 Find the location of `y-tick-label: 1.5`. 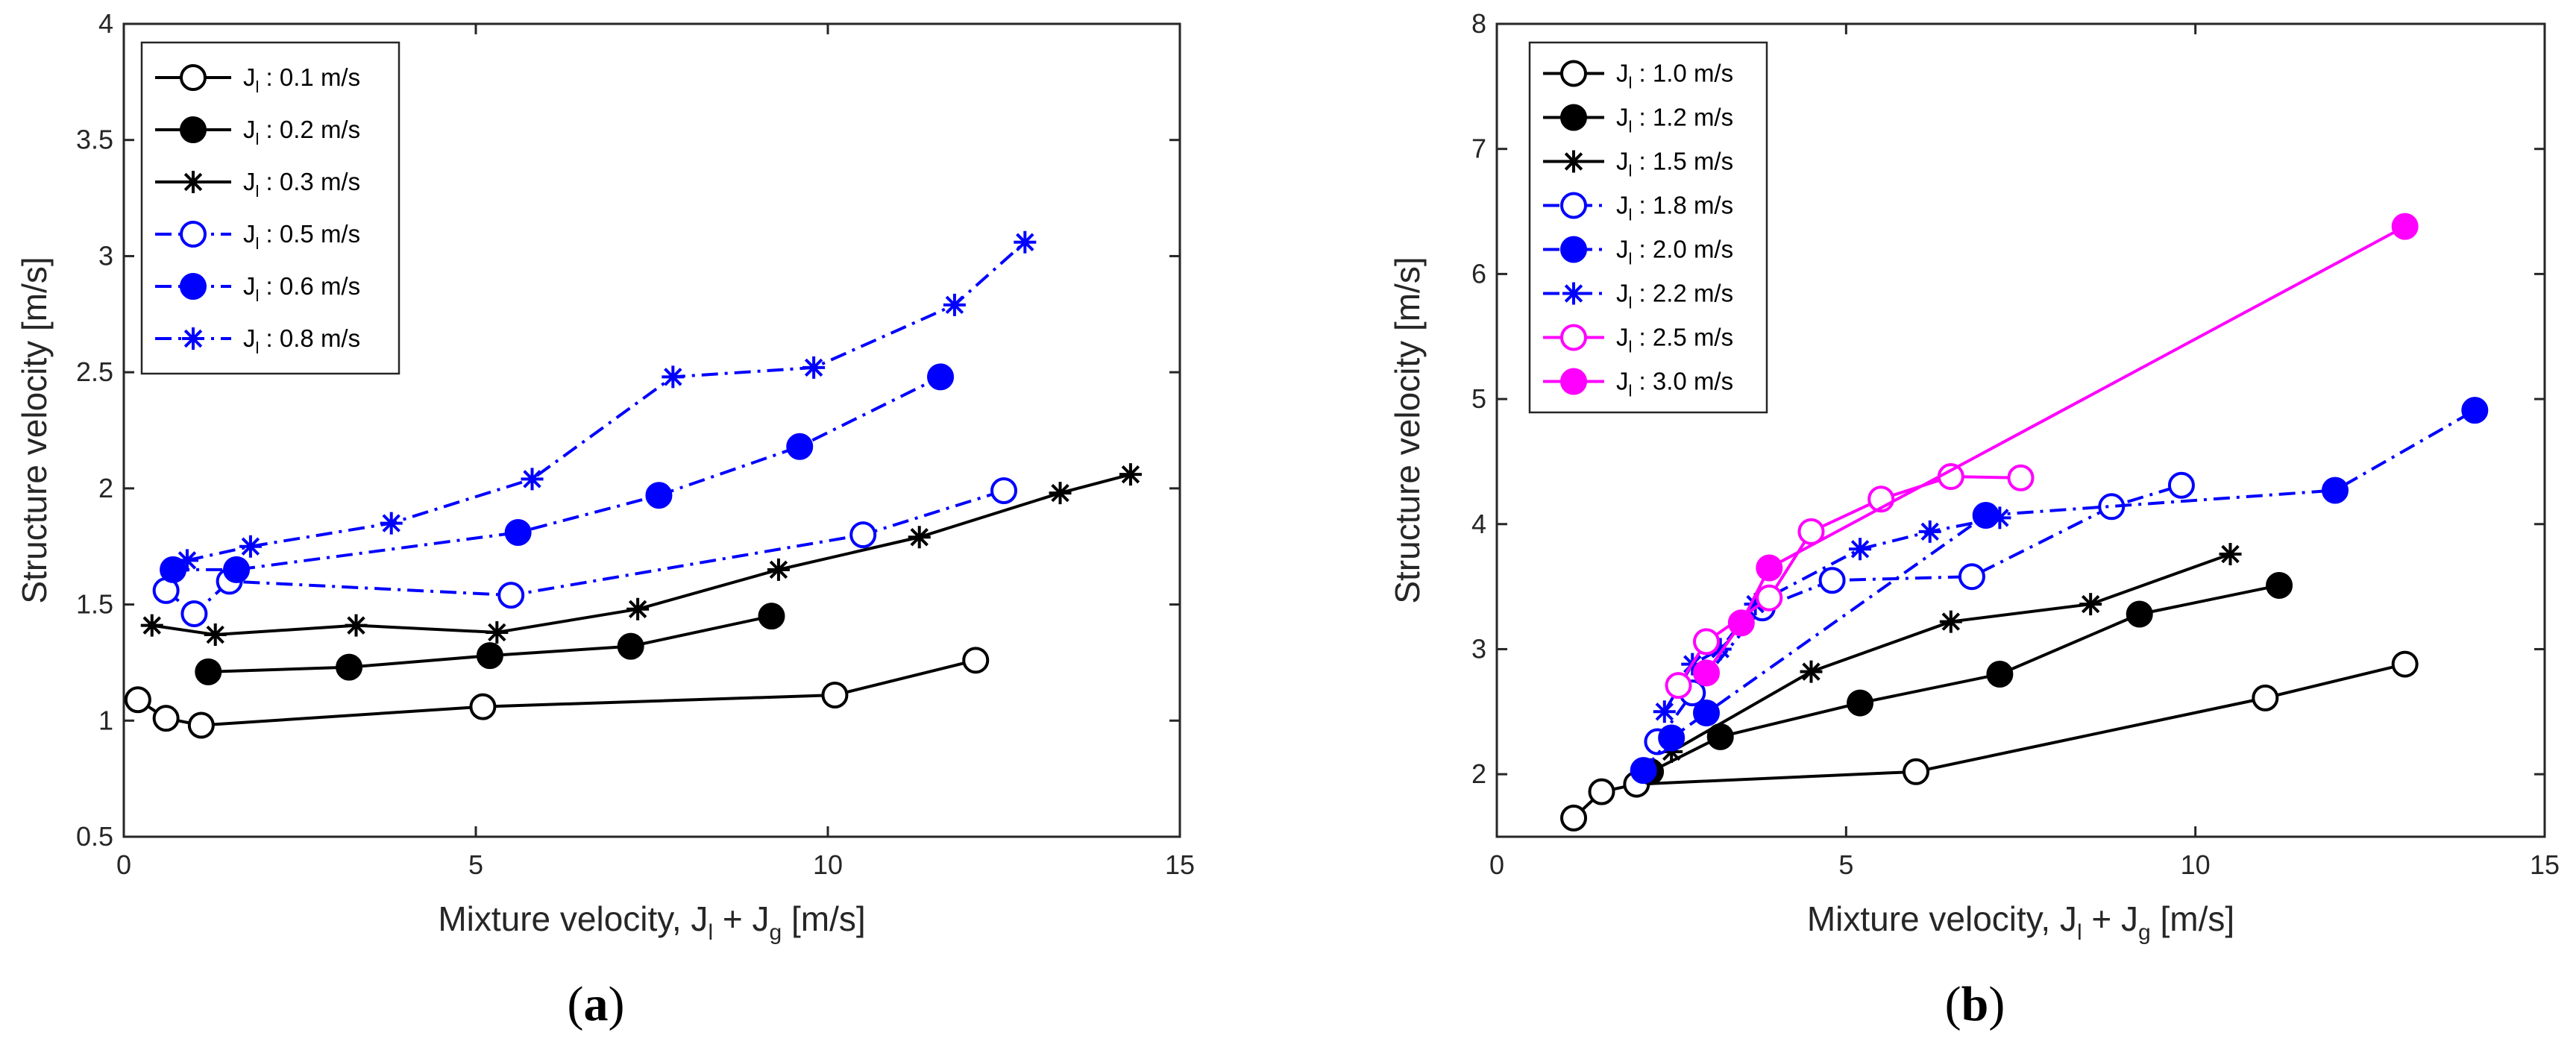

y-tick-label: 1.5 is located at coordinates (95, 604).